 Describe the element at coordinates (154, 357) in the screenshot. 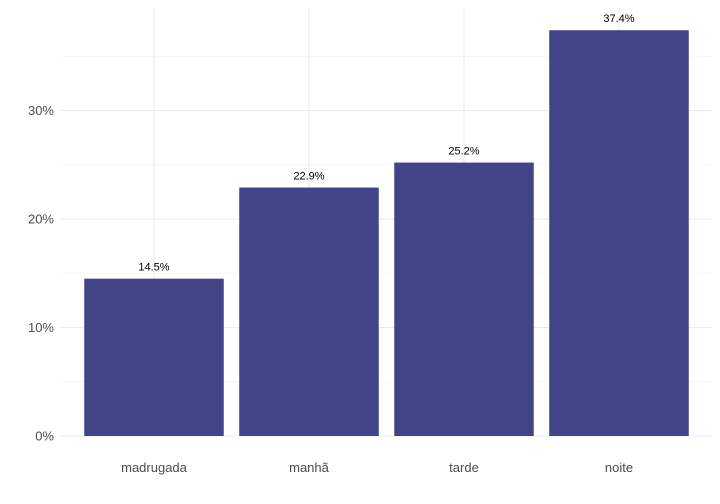

I see `bar-madrugada` at that location.